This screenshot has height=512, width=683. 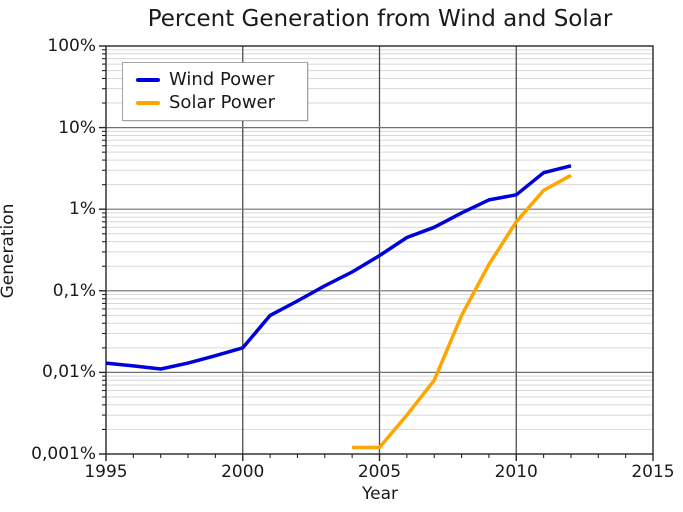 I want to click on x-tick-label: 1995, so click(x=106, y=472).